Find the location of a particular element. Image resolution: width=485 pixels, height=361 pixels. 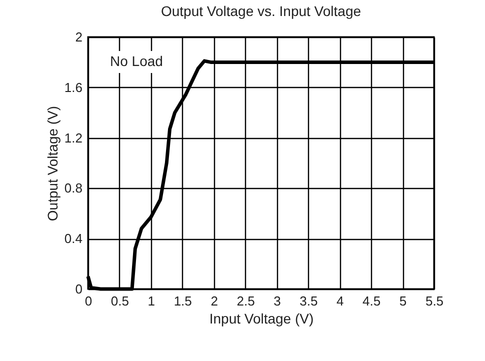

x-tick-label: 5 is located at coordinates (403, 301).